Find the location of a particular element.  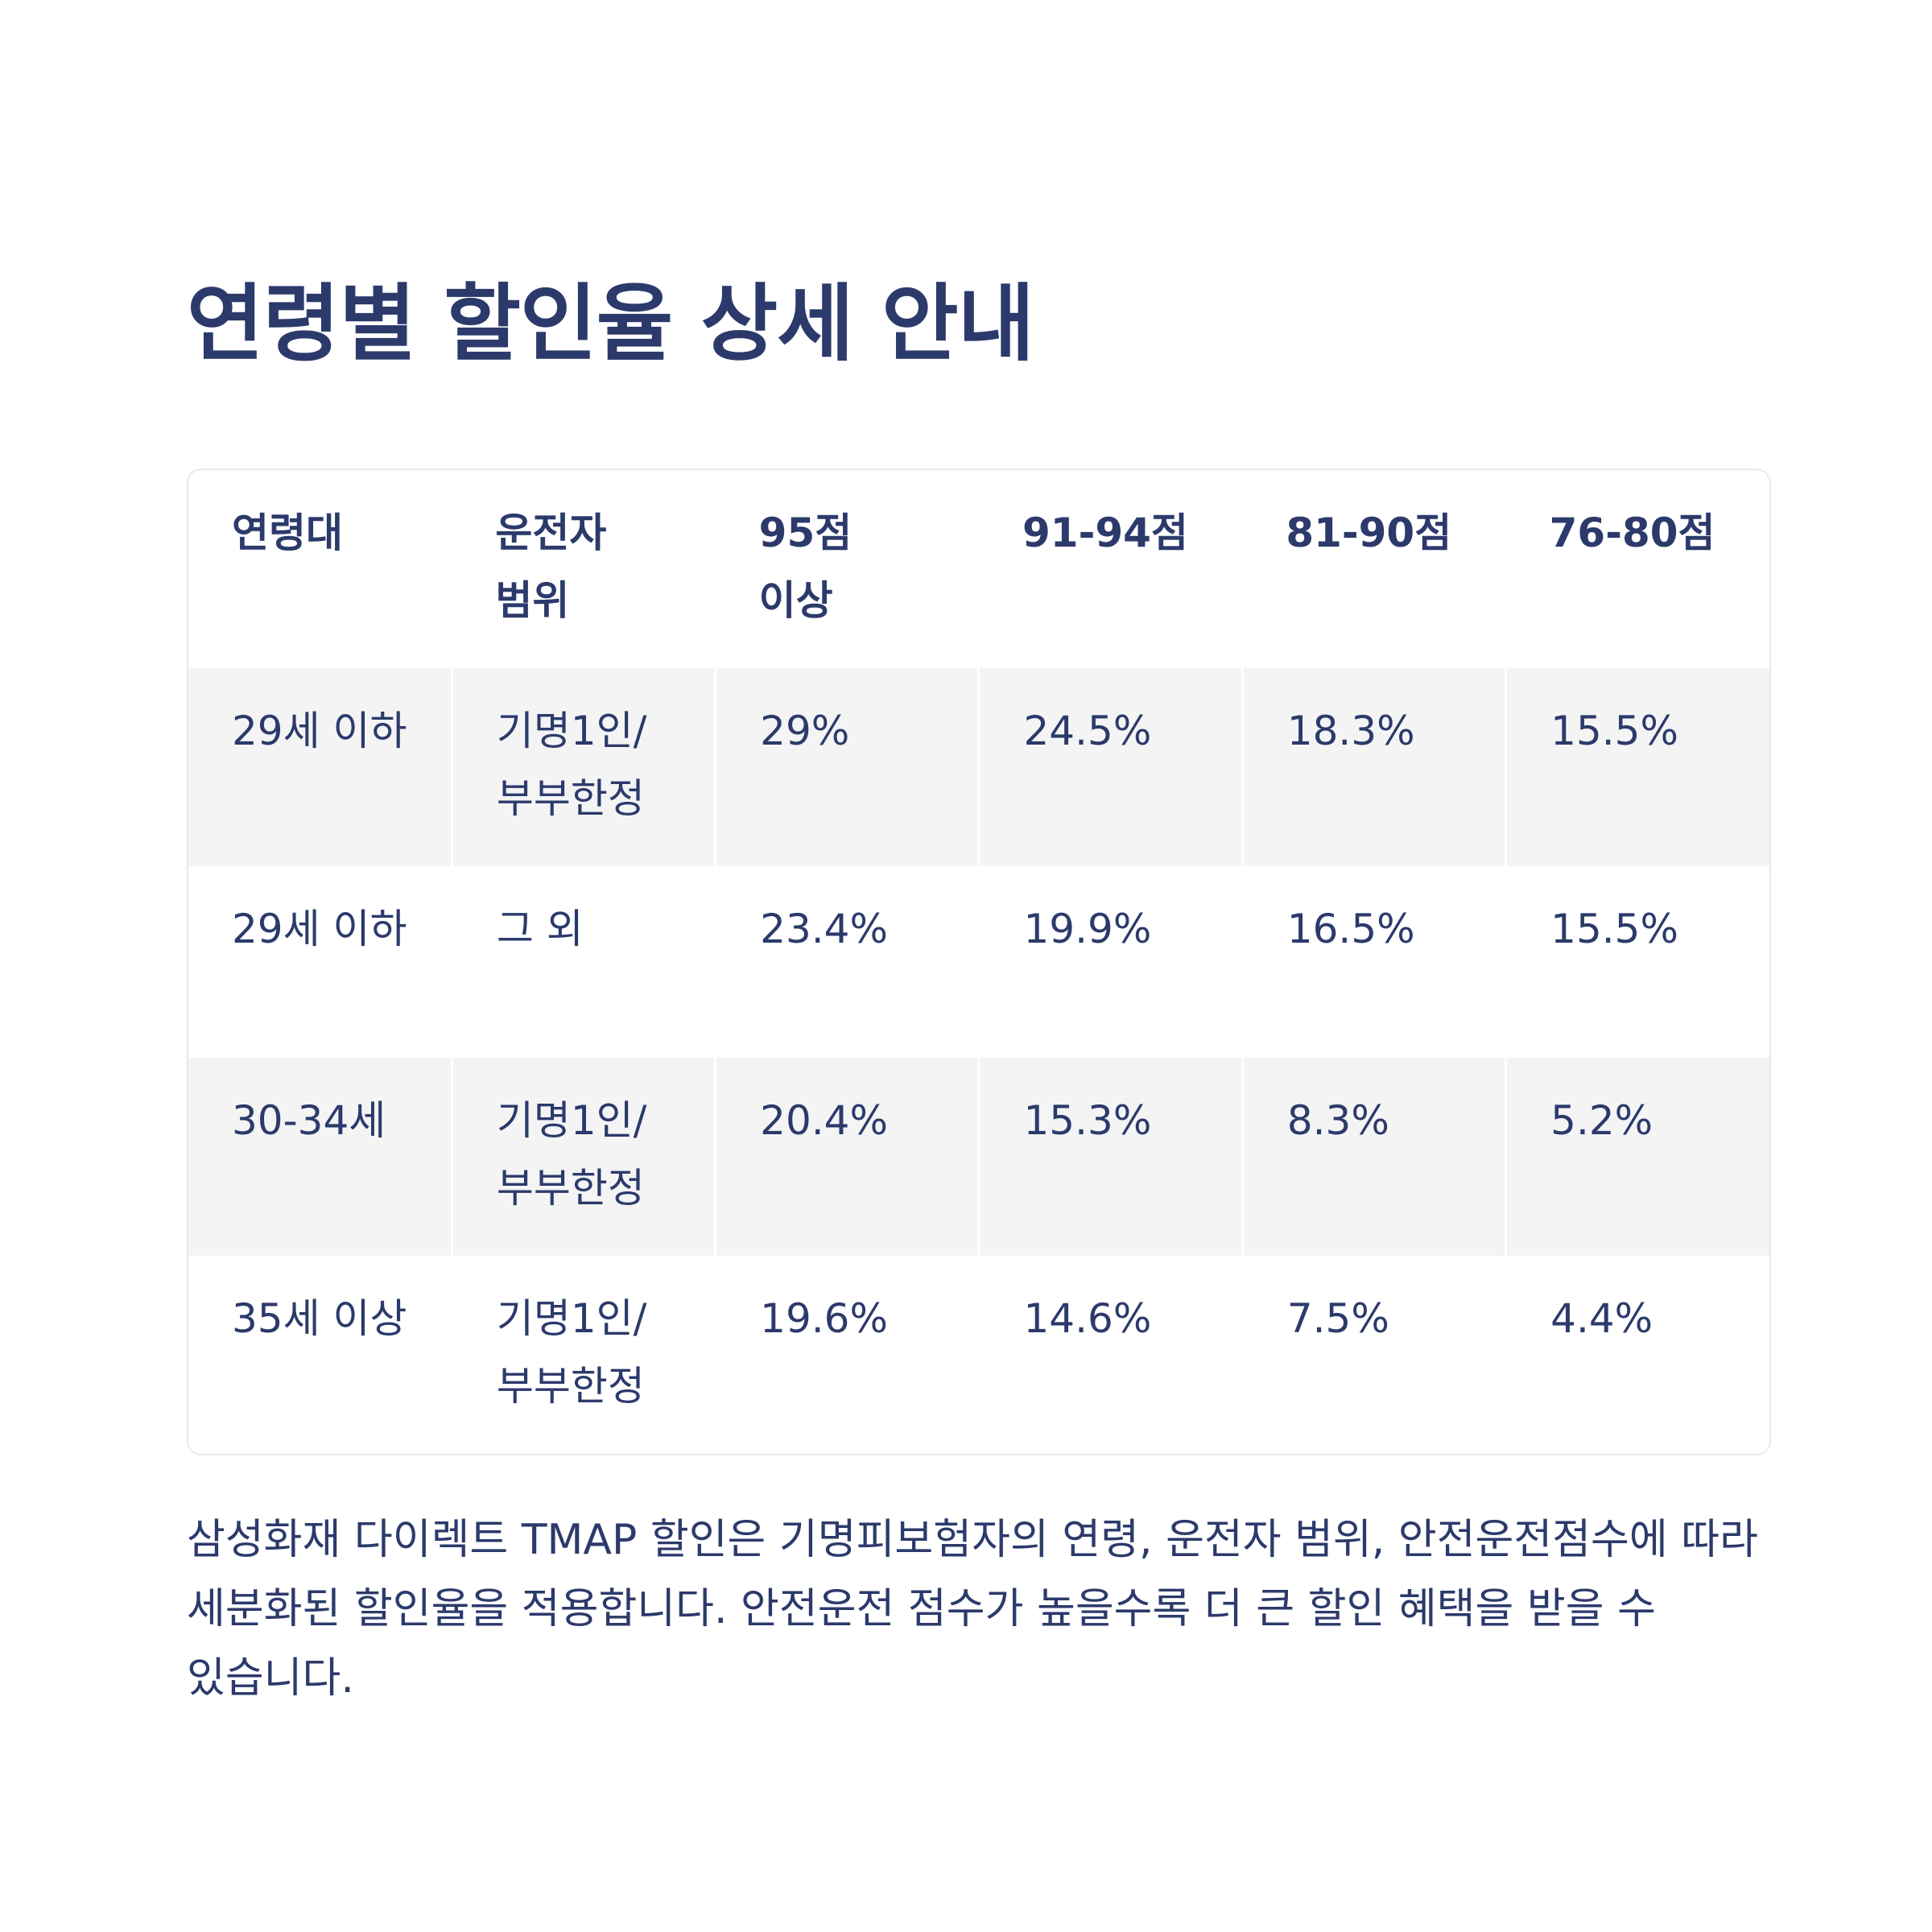

page-title: 연령별 할인율 상세 안내 is located at coordinates (610, 324).